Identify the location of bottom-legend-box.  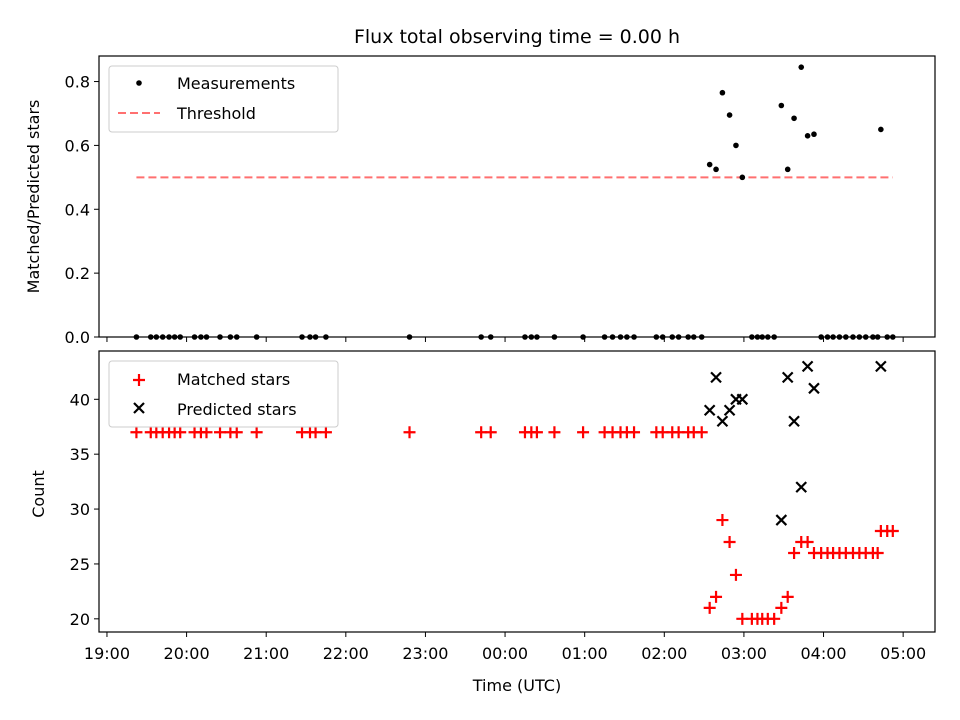
(223, 394).